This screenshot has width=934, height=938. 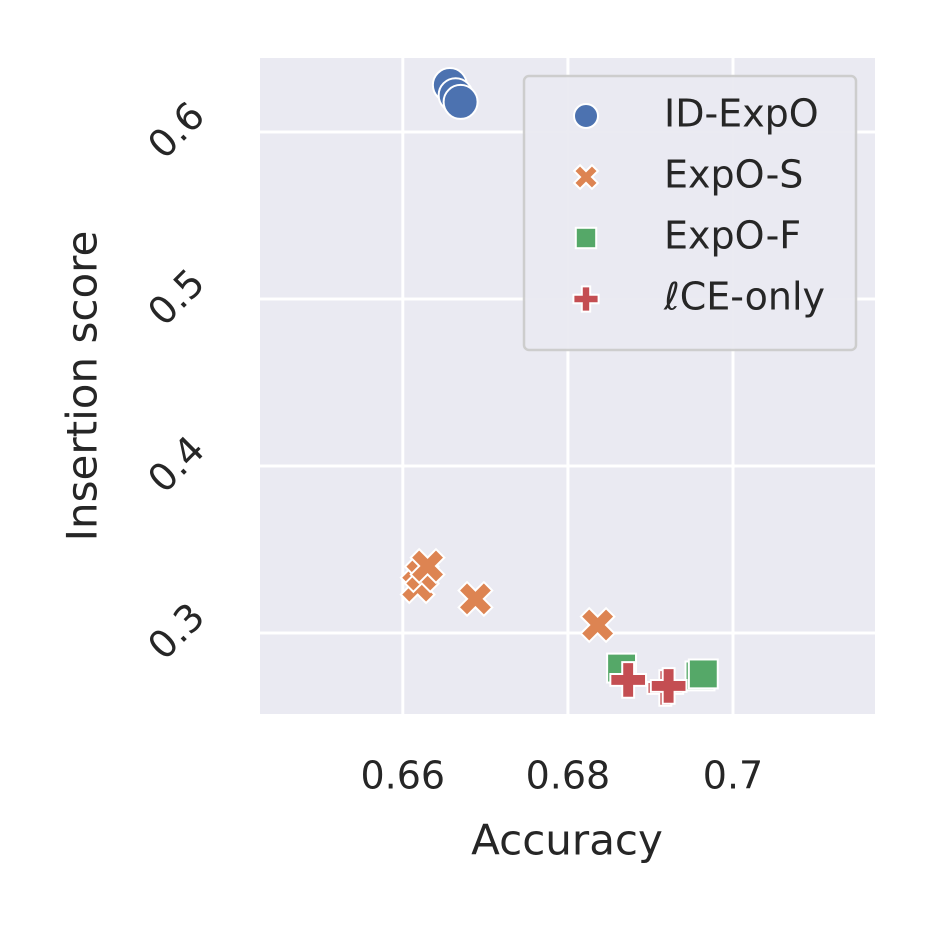 What do you see at coordinates (82, 386) in the screenshot?
I see `y-axis-label: Insertion score` at bounding box center [82, 386].